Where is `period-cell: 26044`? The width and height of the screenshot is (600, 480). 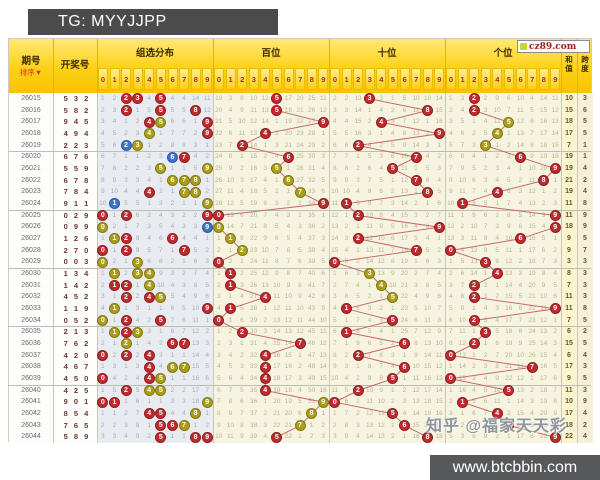
period-cell: 26044 is located at coordinates (31, 437).